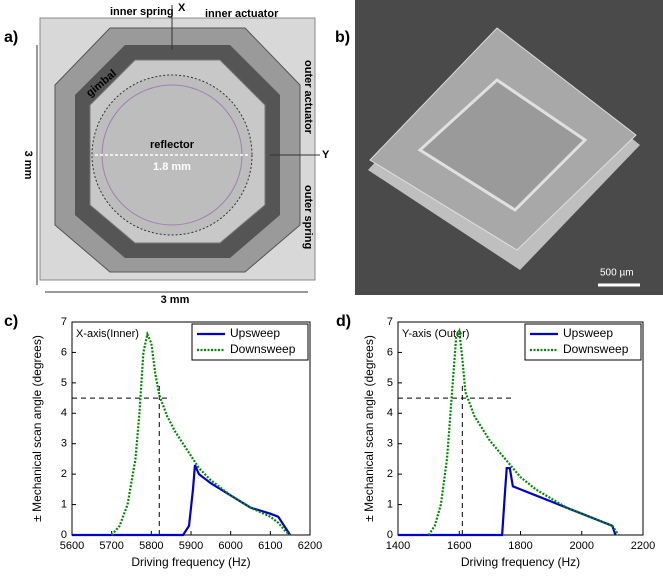 The height and width of the screenshot is (577, 663). What do you see at coordinates (172, 167) in the screenshot?
I see `annotation: 1.8 mm` at bounding box center [172, 167].